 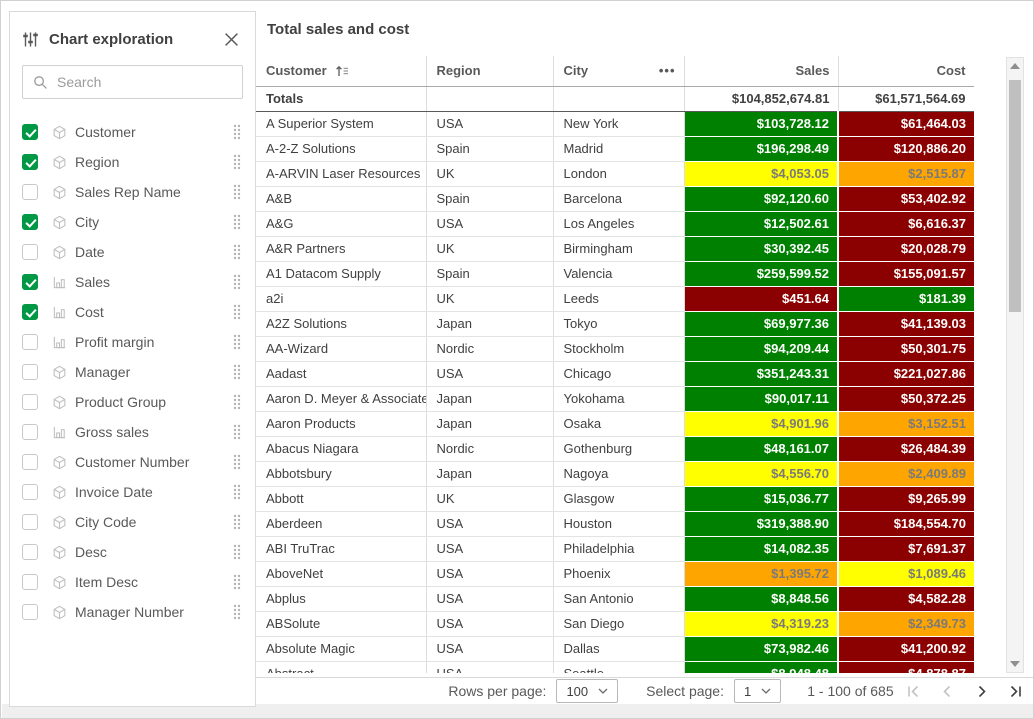 What do you see at coordinates (231, 39) in the screenshot?
I see `close-icon` at bounding box center [231, 39].